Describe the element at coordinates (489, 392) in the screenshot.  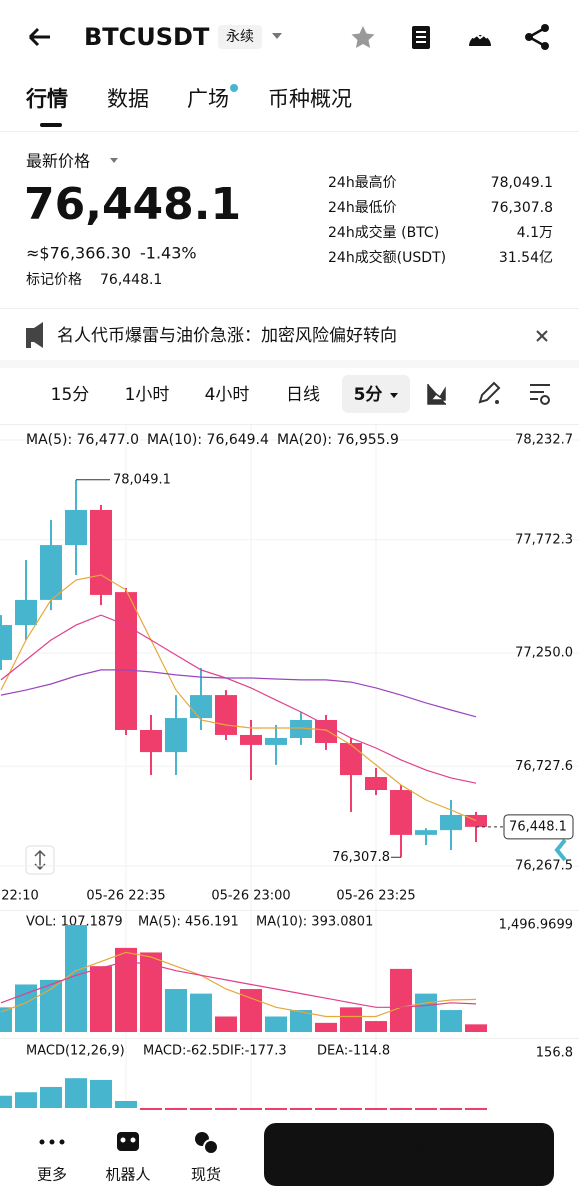
I see `draw-icon` at that location.